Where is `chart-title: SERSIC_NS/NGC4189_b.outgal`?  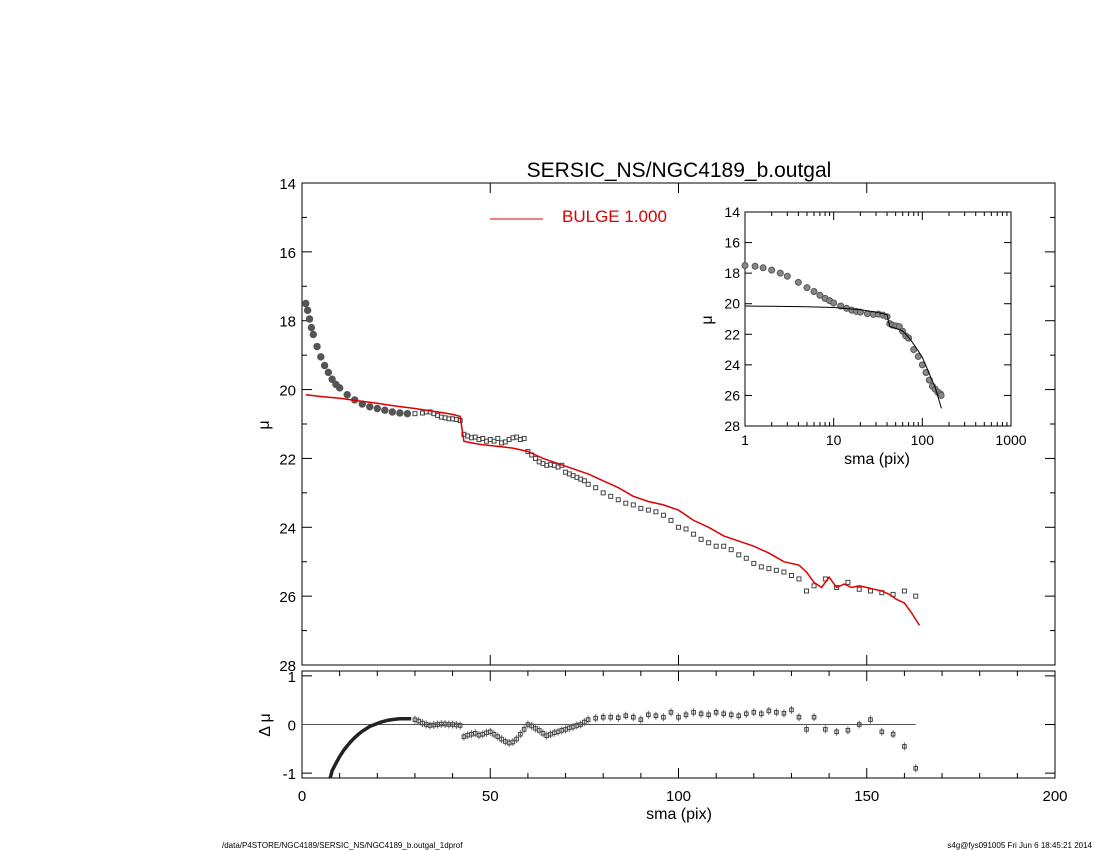
chart-title: SERSIC_NS/NGC4189_b.outgal is located at coordinates (679, 170).